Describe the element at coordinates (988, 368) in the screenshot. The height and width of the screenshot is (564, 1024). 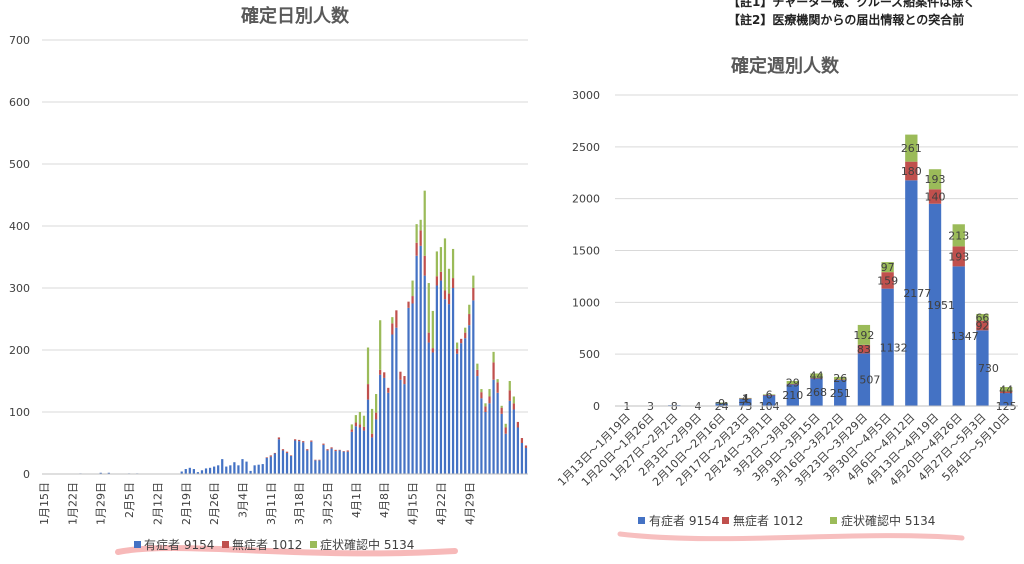
I see `weekly-data-label: 730` at that location.